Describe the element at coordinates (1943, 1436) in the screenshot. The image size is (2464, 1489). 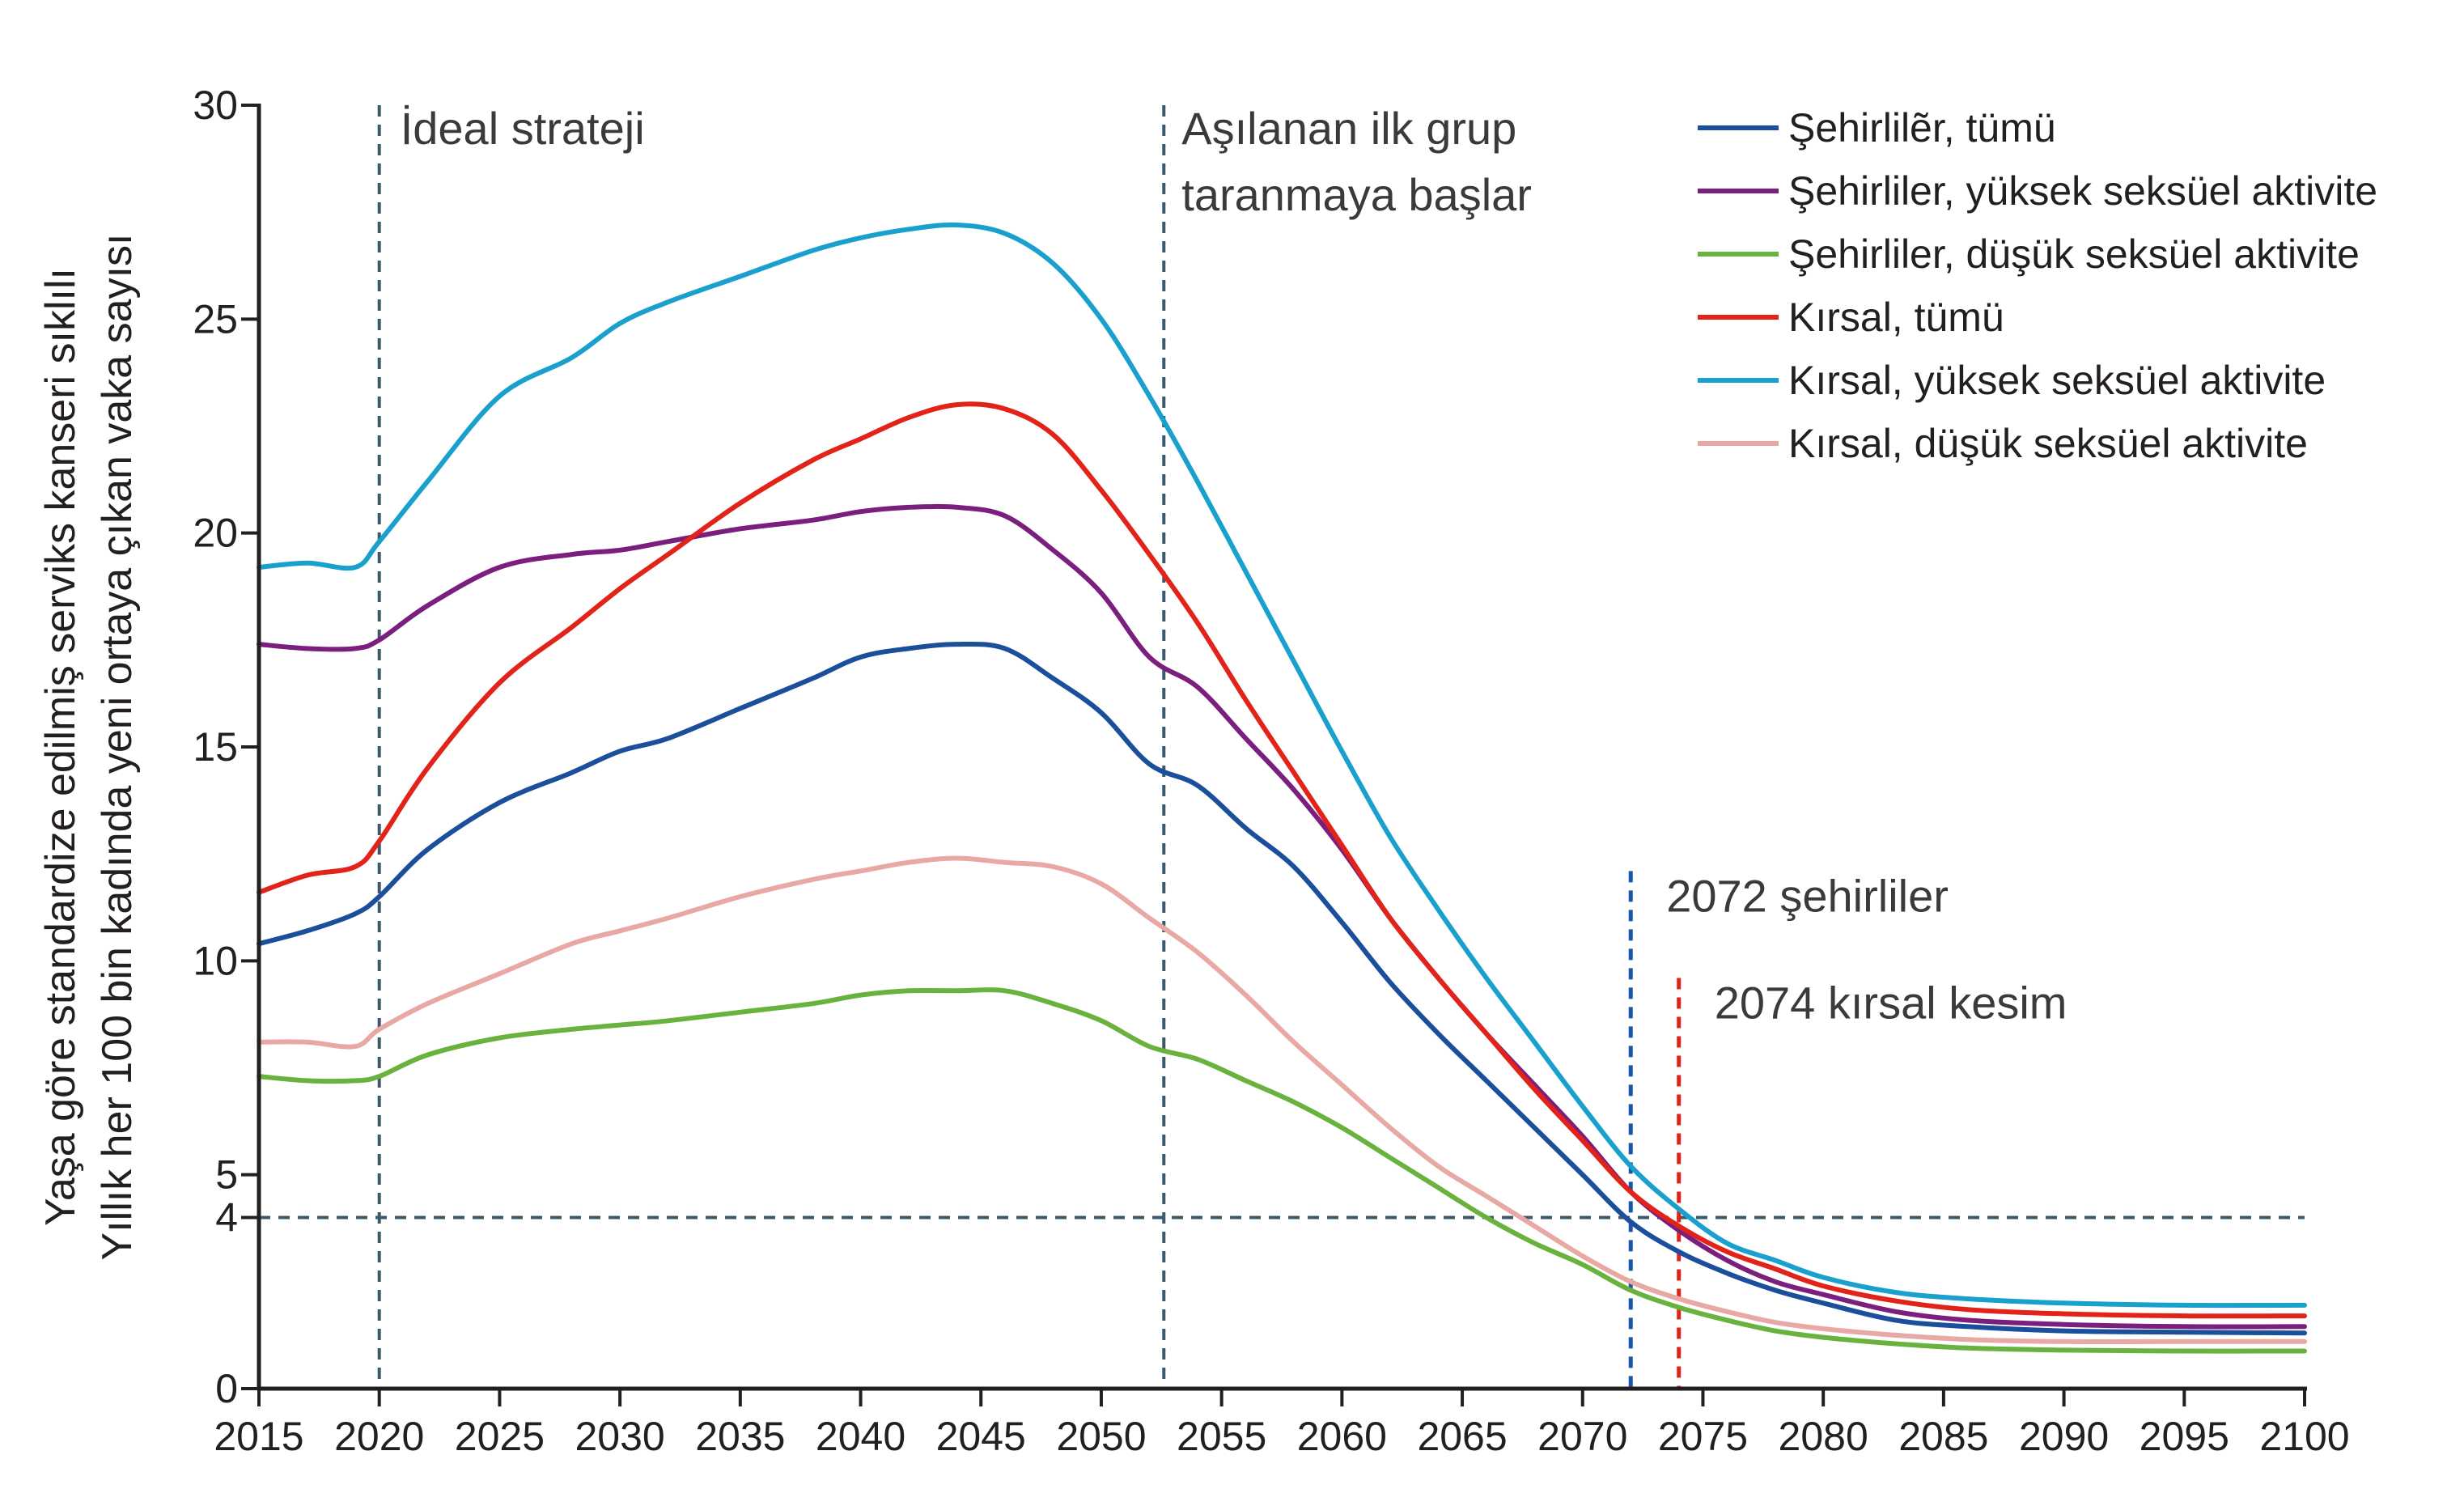
I see `x-tick-label: 2085` at that location.